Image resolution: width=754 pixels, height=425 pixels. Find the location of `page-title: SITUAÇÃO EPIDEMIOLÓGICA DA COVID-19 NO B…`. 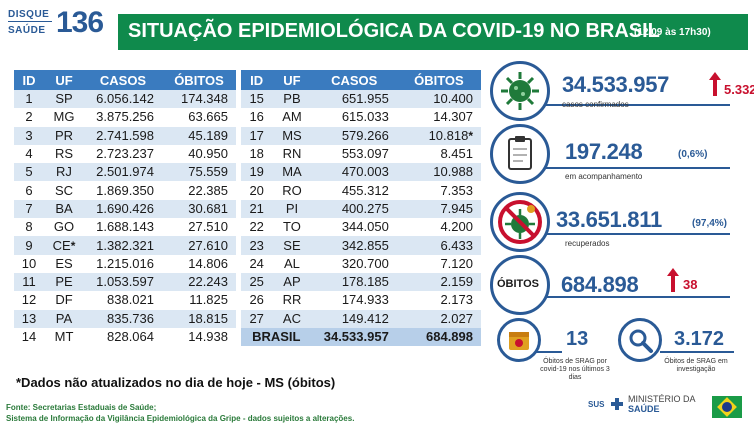

page-title: SITUAÇÃO EPIDEMIOLÓGICA DA COVID-19 NO B… is located at coordinates (394, 31).